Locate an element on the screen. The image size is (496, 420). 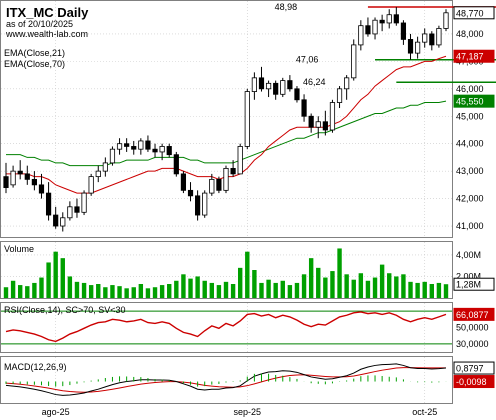
volume-title: Volume is located at coordinates (19, 249).